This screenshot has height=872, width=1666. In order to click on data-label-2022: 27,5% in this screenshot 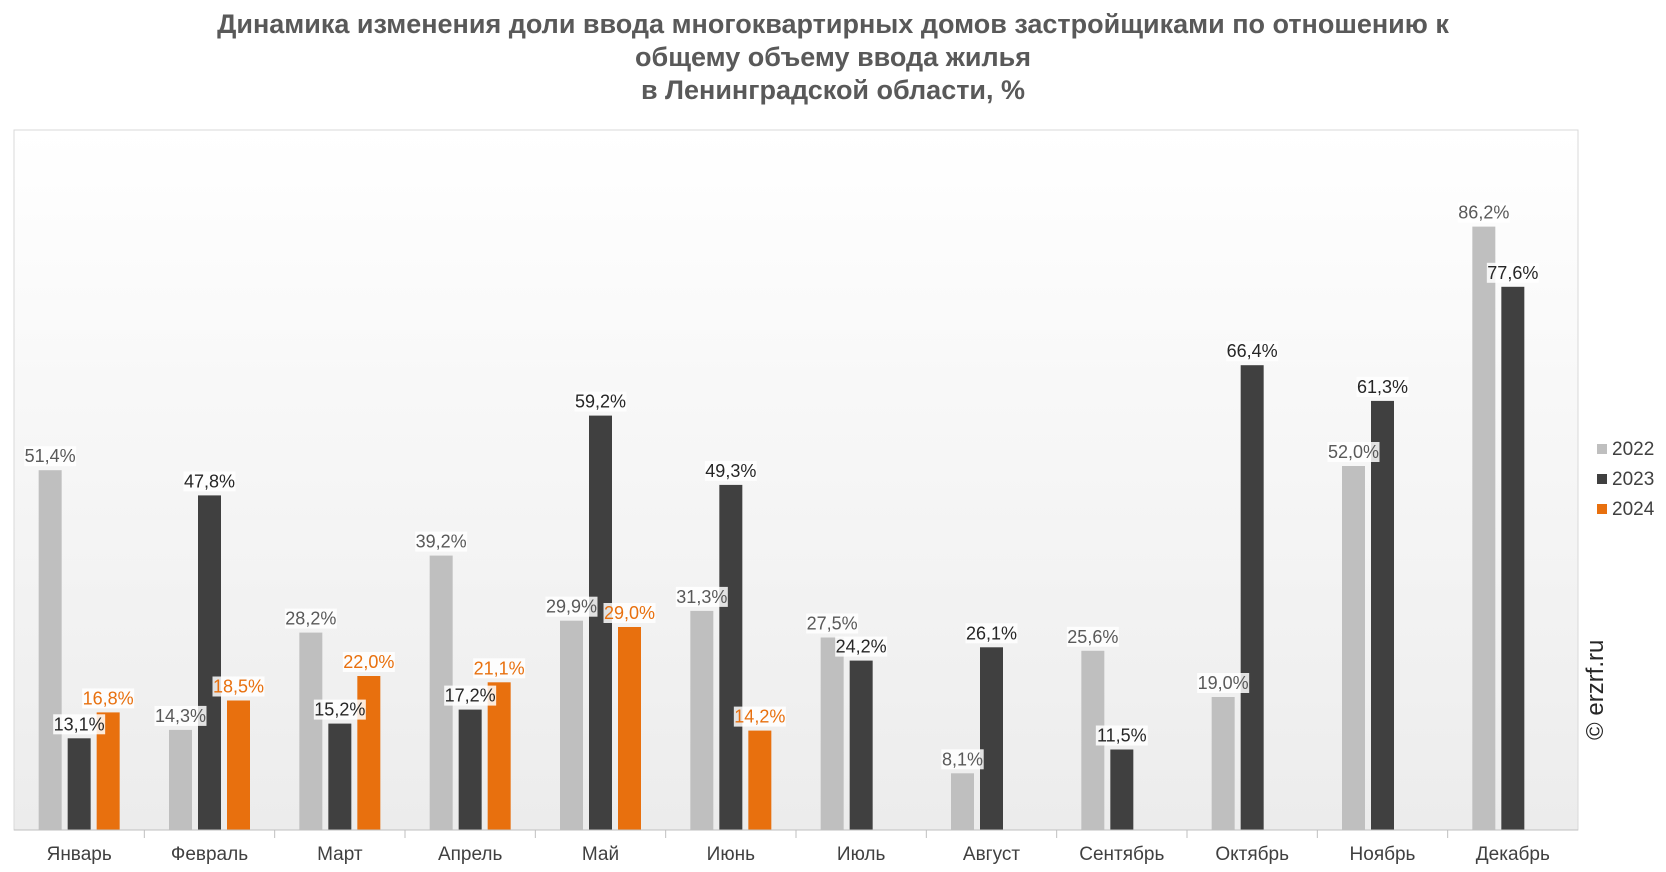, I will do `click(832, 624)`.